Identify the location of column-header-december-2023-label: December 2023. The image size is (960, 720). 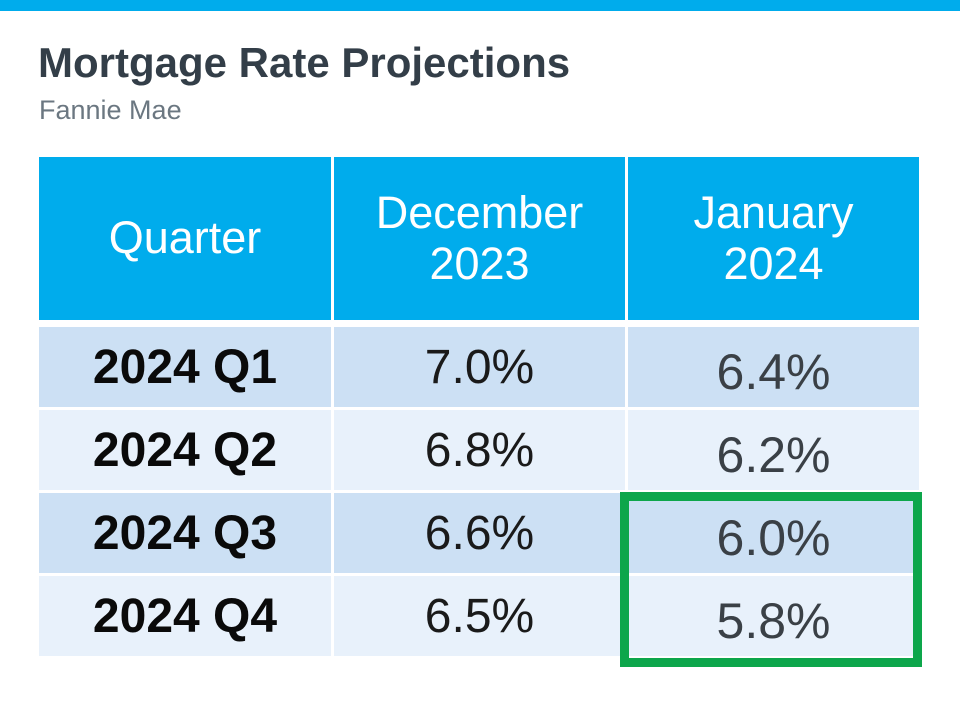
(479, 238).